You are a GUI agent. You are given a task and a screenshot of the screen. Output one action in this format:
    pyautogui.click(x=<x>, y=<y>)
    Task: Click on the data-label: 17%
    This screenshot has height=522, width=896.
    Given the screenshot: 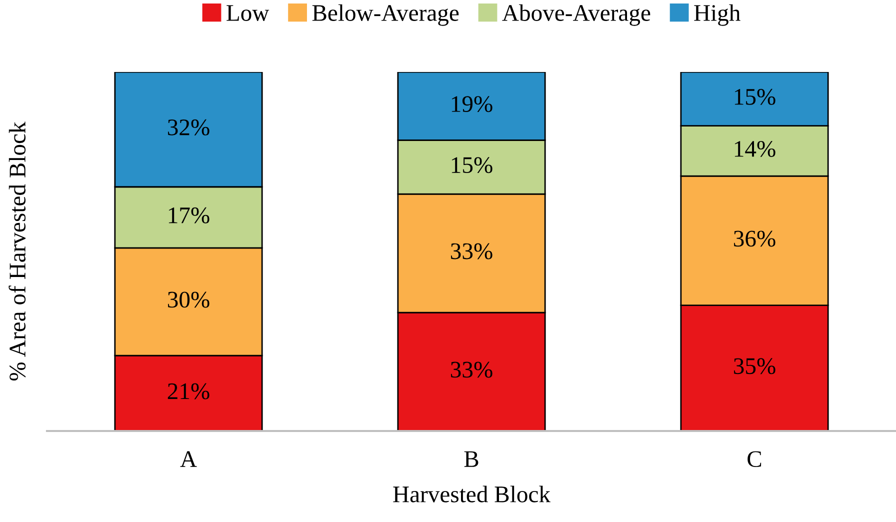 What is the action you would take?
    pyautogui.click(x=189, y=215)
    